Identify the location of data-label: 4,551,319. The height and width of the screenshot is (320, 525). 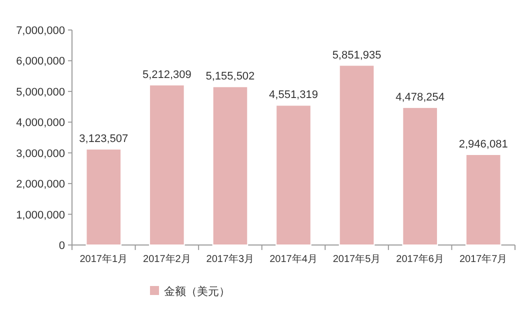
(293, 95).